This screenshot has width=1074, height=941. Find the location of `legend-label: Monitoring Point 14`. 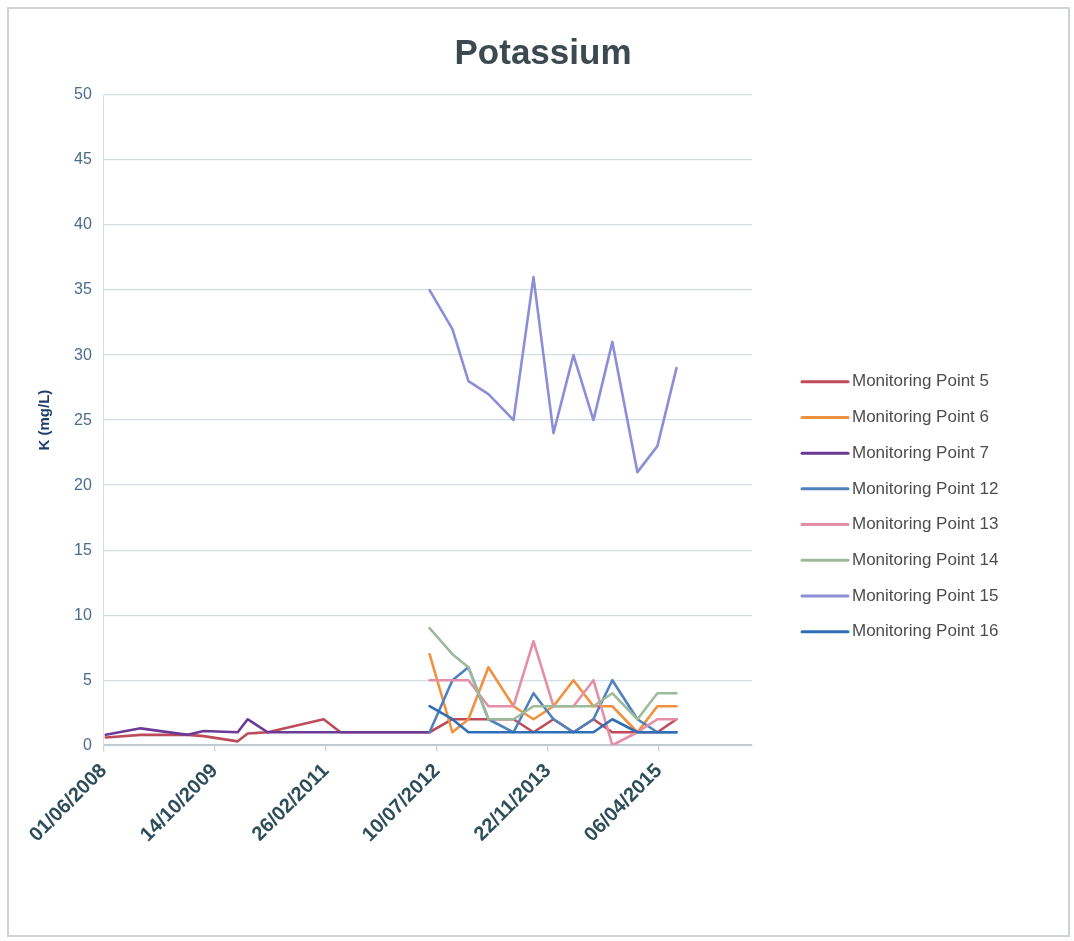

legend-label: Monitoring Point 14 is located at coordinates (925, 559).